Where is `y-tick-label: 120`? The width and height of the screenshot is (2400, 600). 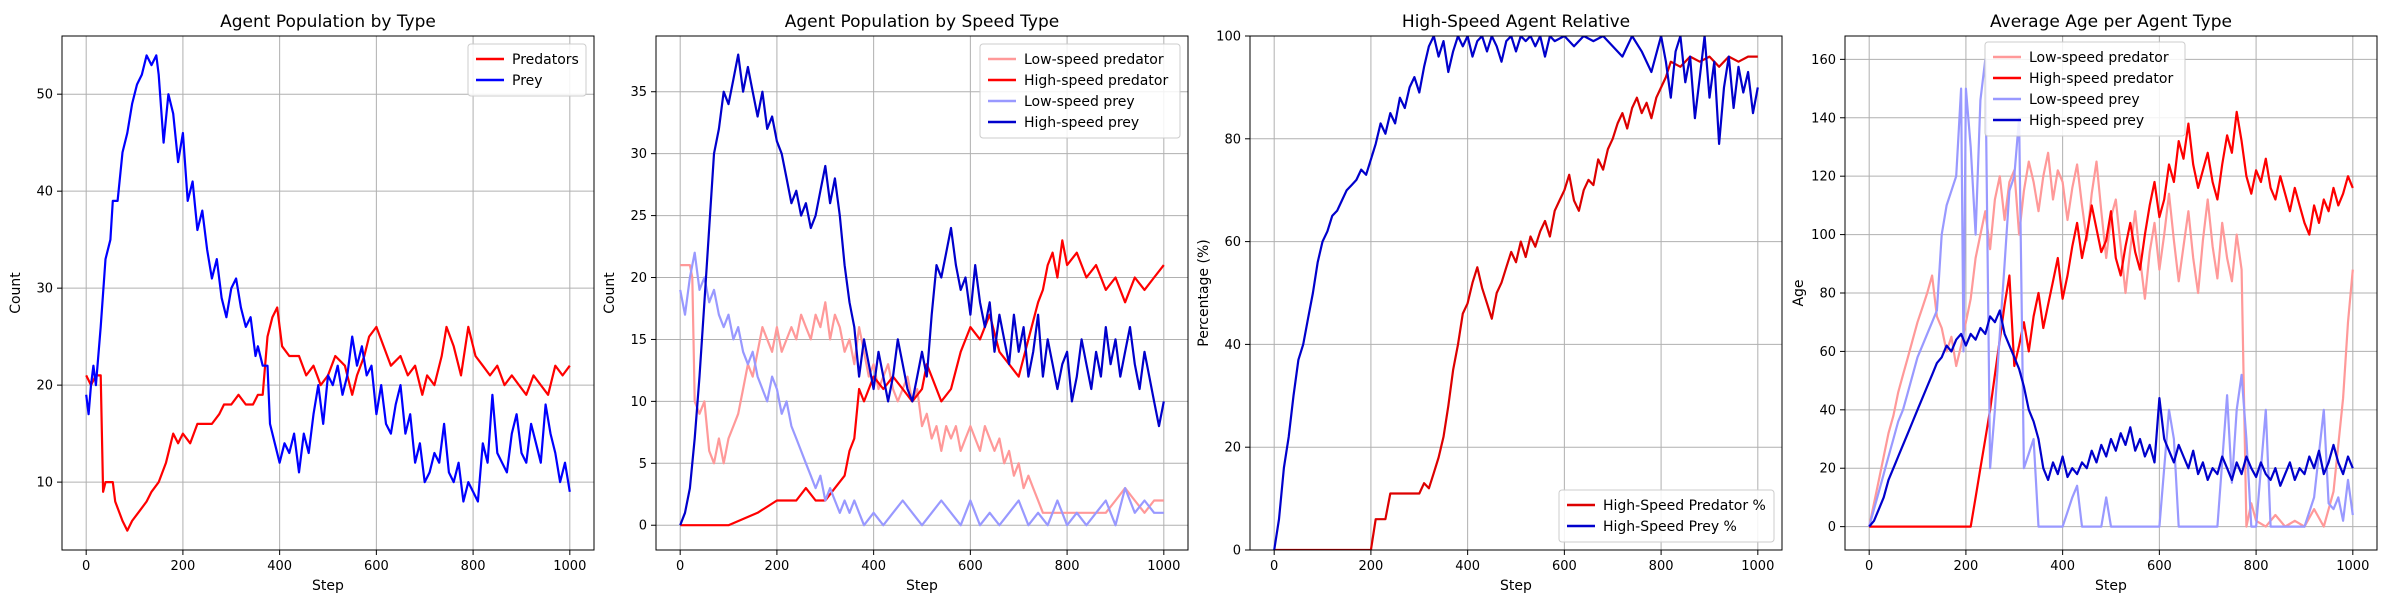 y-tick-label: 120 is located at coordinates (1823, 177).